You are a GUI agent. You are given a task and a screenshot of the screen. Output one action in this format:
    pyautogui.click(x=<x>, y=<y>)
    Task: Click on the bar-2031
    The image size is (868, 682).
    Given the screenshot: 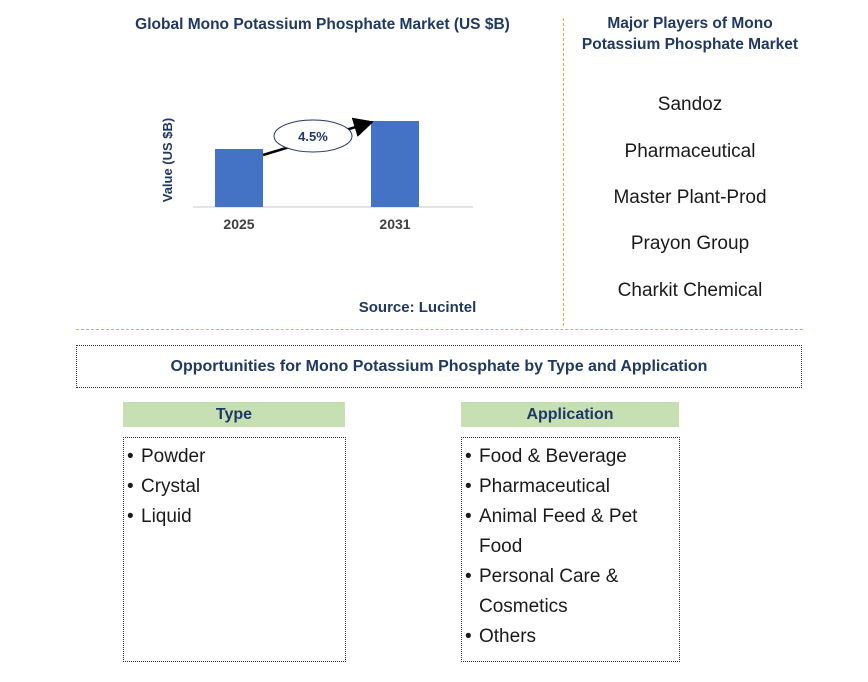 What is the action you would take?
    pyautogui.click(x=395, y=164)
    